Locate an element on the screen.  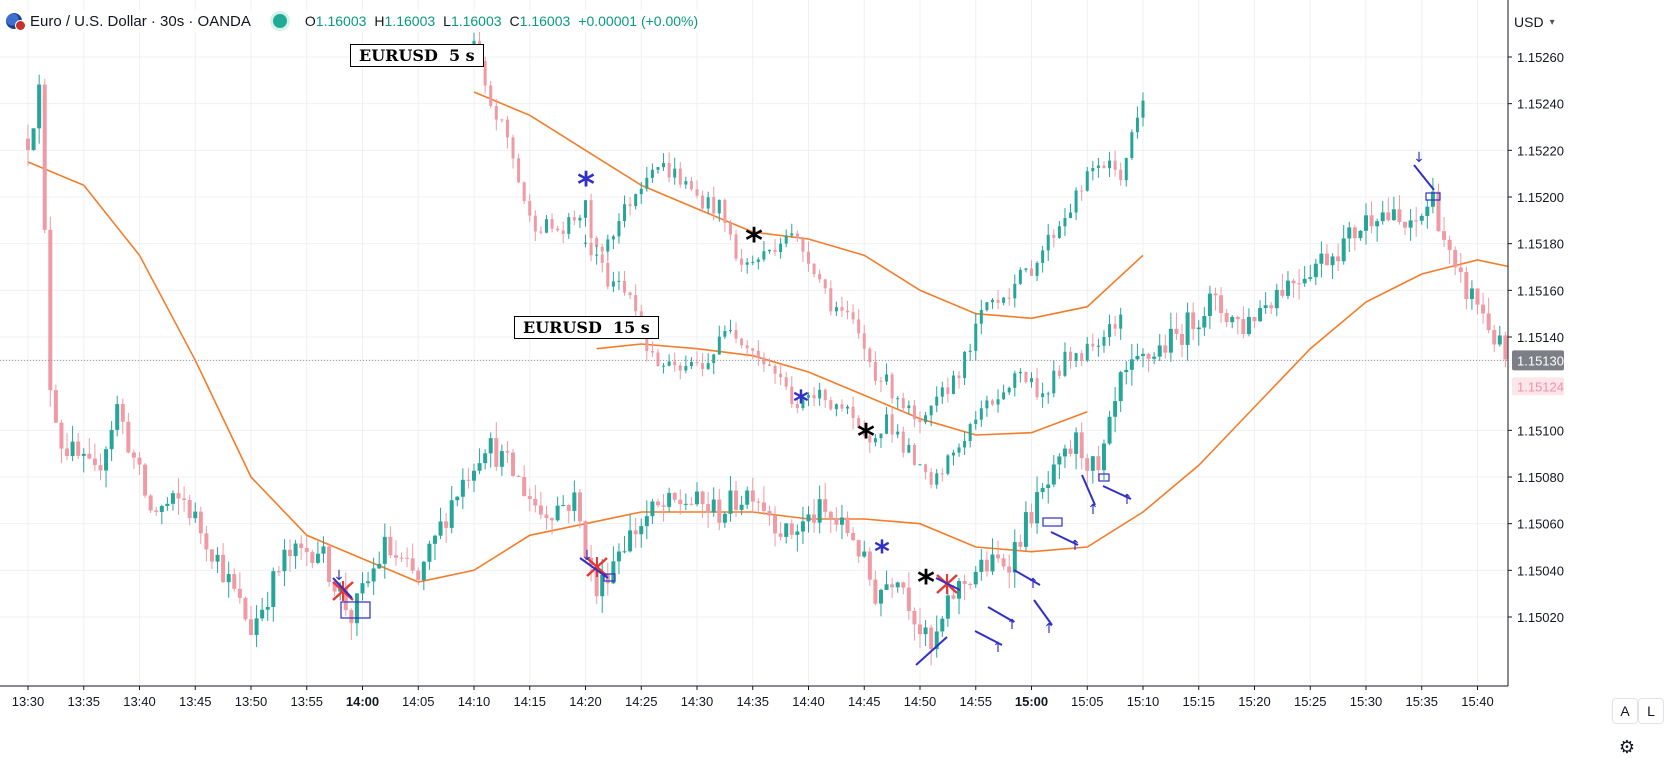
arrow-up-icon: ↑ is located at coordinates (1049, 629).